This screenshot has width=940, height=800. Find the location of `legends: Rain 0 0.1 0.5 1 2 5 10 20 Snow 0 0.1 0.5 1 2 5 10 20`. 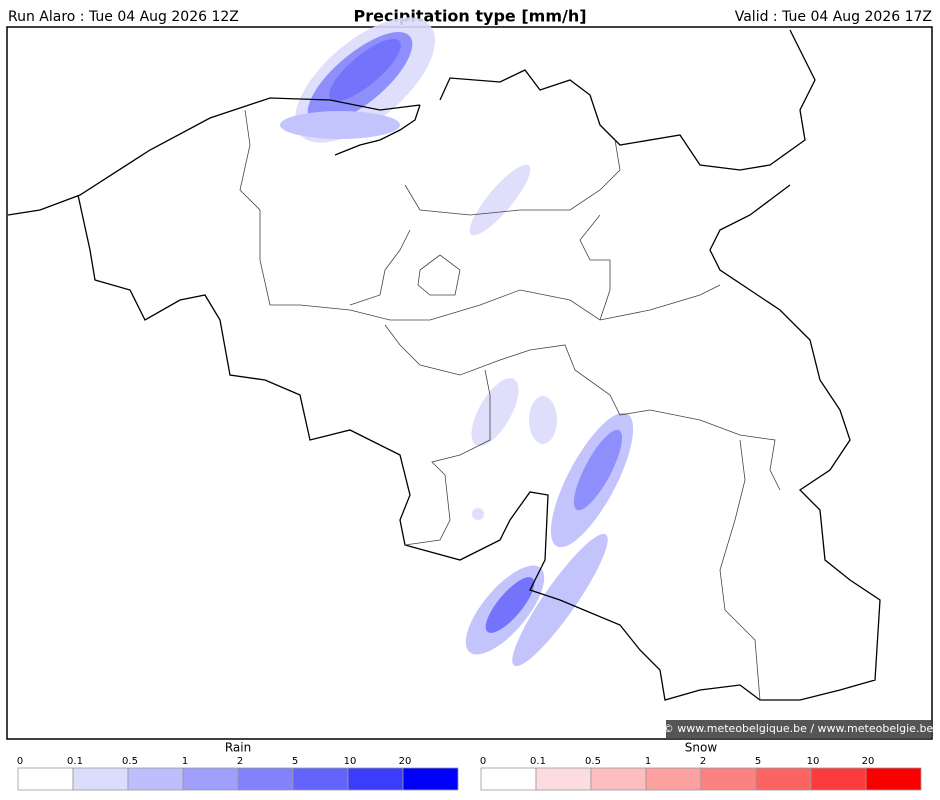

legends: Rain 0 0.1 0.5 1 2 5 10 20 Snow 0 0.1 0.5 1 2 5 10 20 is located at coordinates (469, 766).